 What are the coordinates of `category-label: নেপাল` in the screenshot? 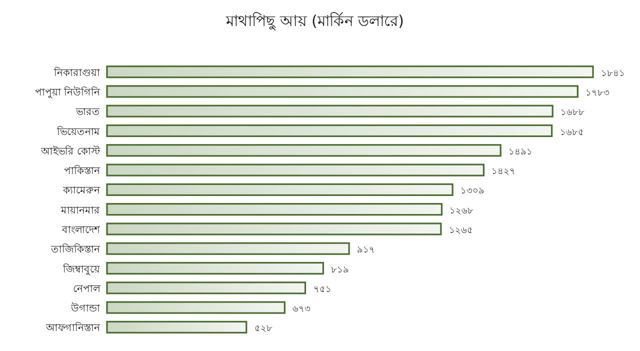 It's located at (86, 289).